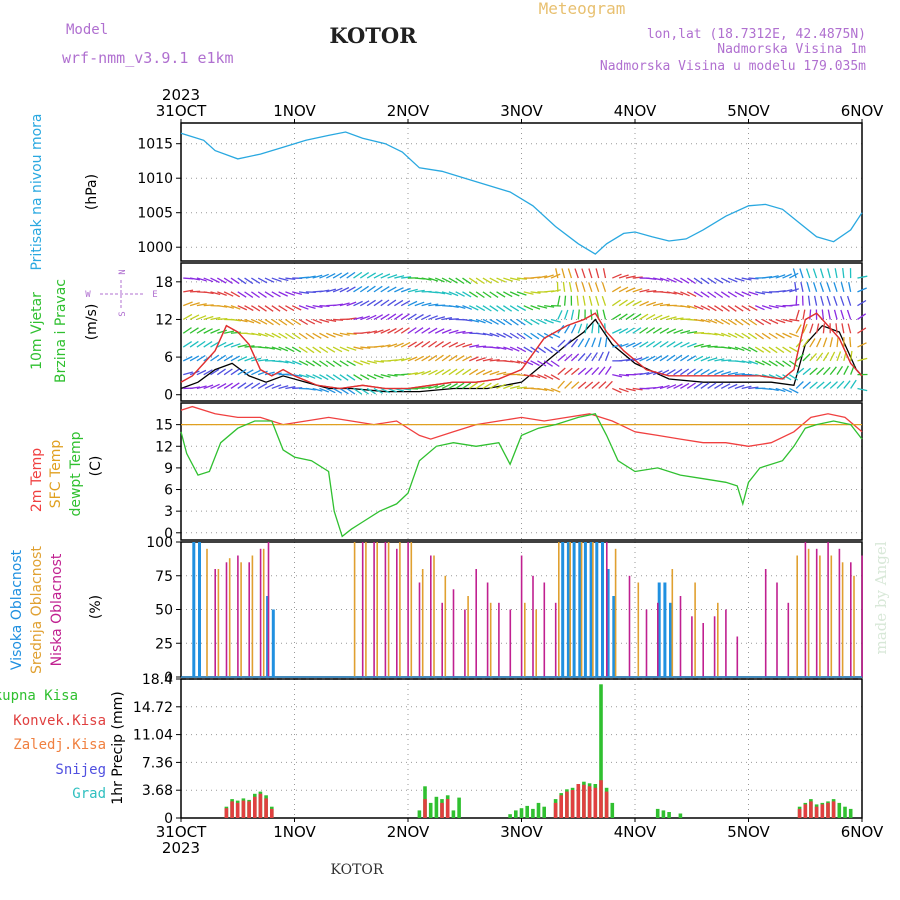 This screenshot has height=900, width=900. I want to click on wind-unit: (m/s), so click(92, 322).